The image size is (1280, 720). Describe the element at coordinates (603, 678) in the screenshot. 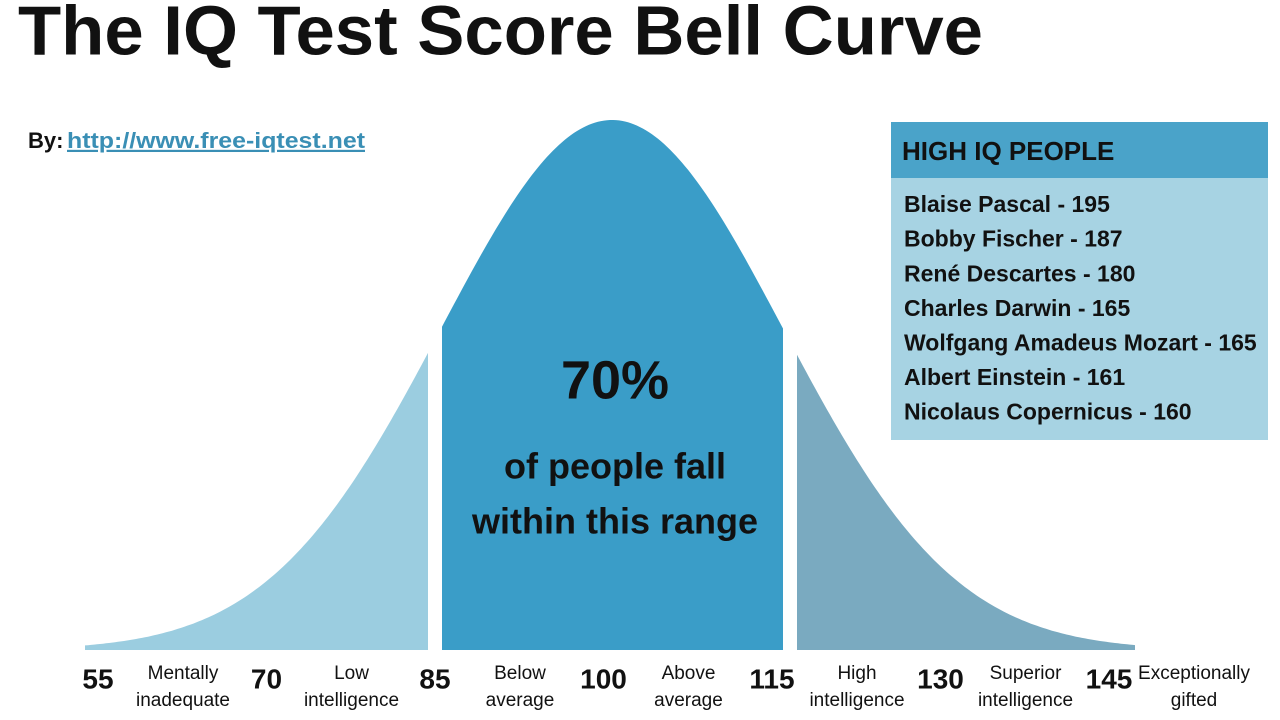

I see `score-label: 100` at that location.